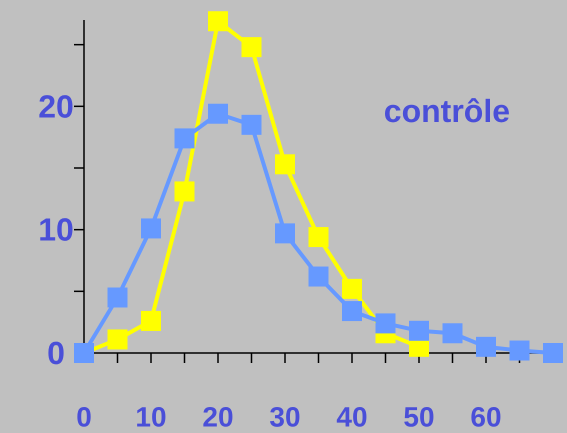 The width and height of the screenshot is (567, 433). Describe the element at coordinates (56, 353) in the screenshot. I see `y-tick-label: 0` at that location.